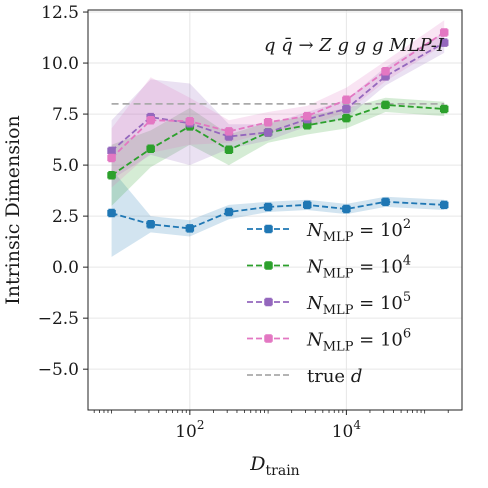  I want to click on y-tick-label: 10.0, so click(60, 64).